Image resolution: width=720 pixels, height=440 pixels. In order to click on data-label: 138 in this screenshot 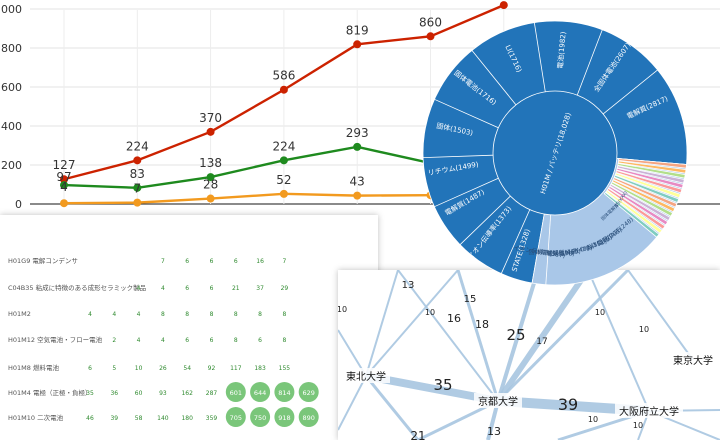, I will do `click(210, 163)`.